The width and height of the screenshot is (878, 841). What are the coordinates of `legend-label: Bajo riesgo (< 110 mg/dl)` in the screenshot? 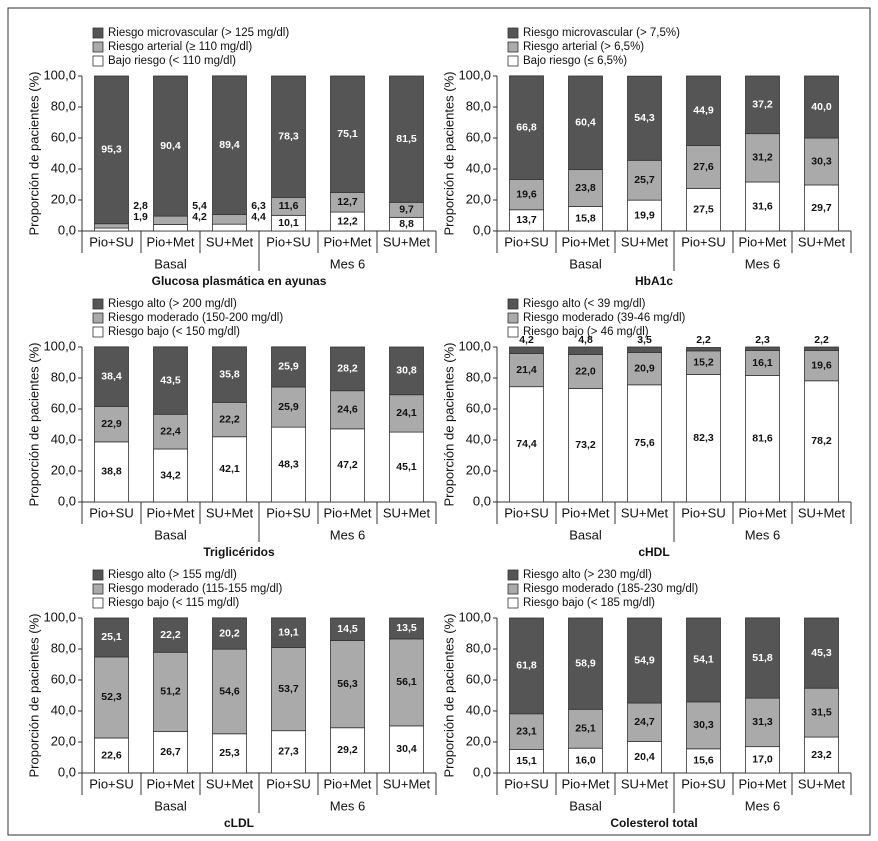 It's located at (172, 61).